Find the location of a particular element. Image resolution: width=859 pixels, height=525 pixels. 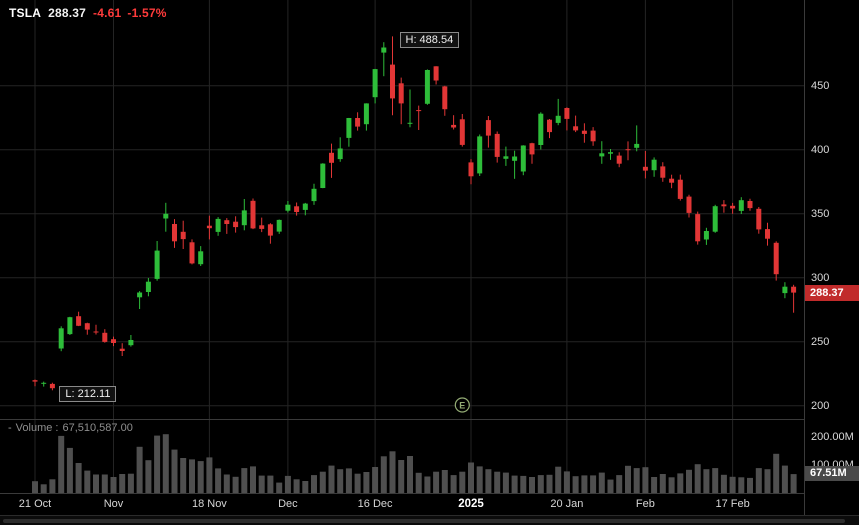

low-price-annotation: L: 212.11 is located at coordinates (88, 394).